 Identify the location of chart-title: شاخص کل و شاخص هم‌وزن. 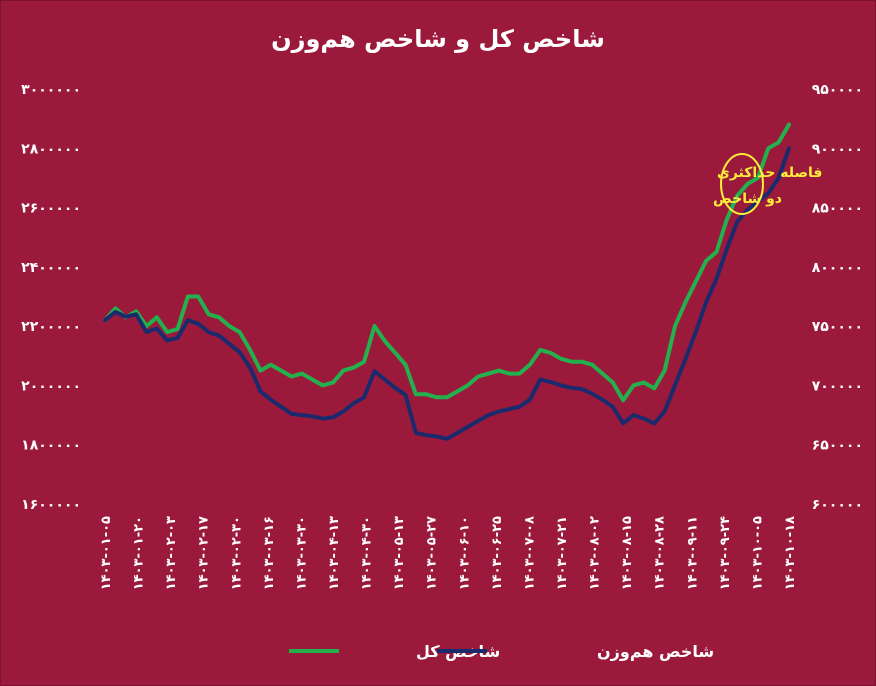
(438, 39).